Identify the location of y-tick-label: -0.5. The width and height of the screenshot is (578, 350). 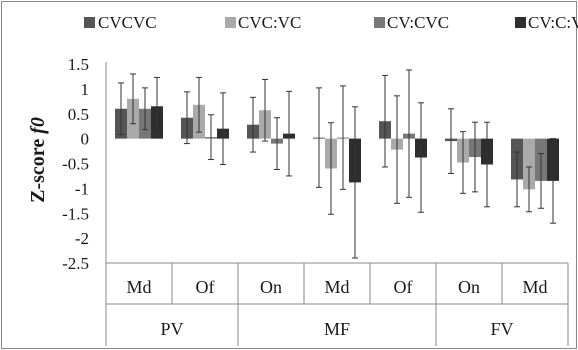
(75, 164).